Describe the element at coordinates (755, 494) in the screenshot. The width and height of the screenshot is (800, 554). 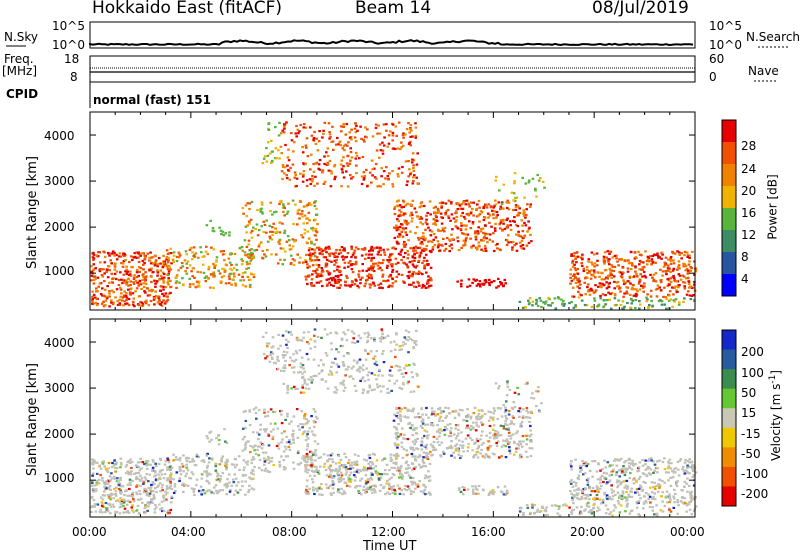
I see `velocity-cb-tick-m200: -200` at that location.